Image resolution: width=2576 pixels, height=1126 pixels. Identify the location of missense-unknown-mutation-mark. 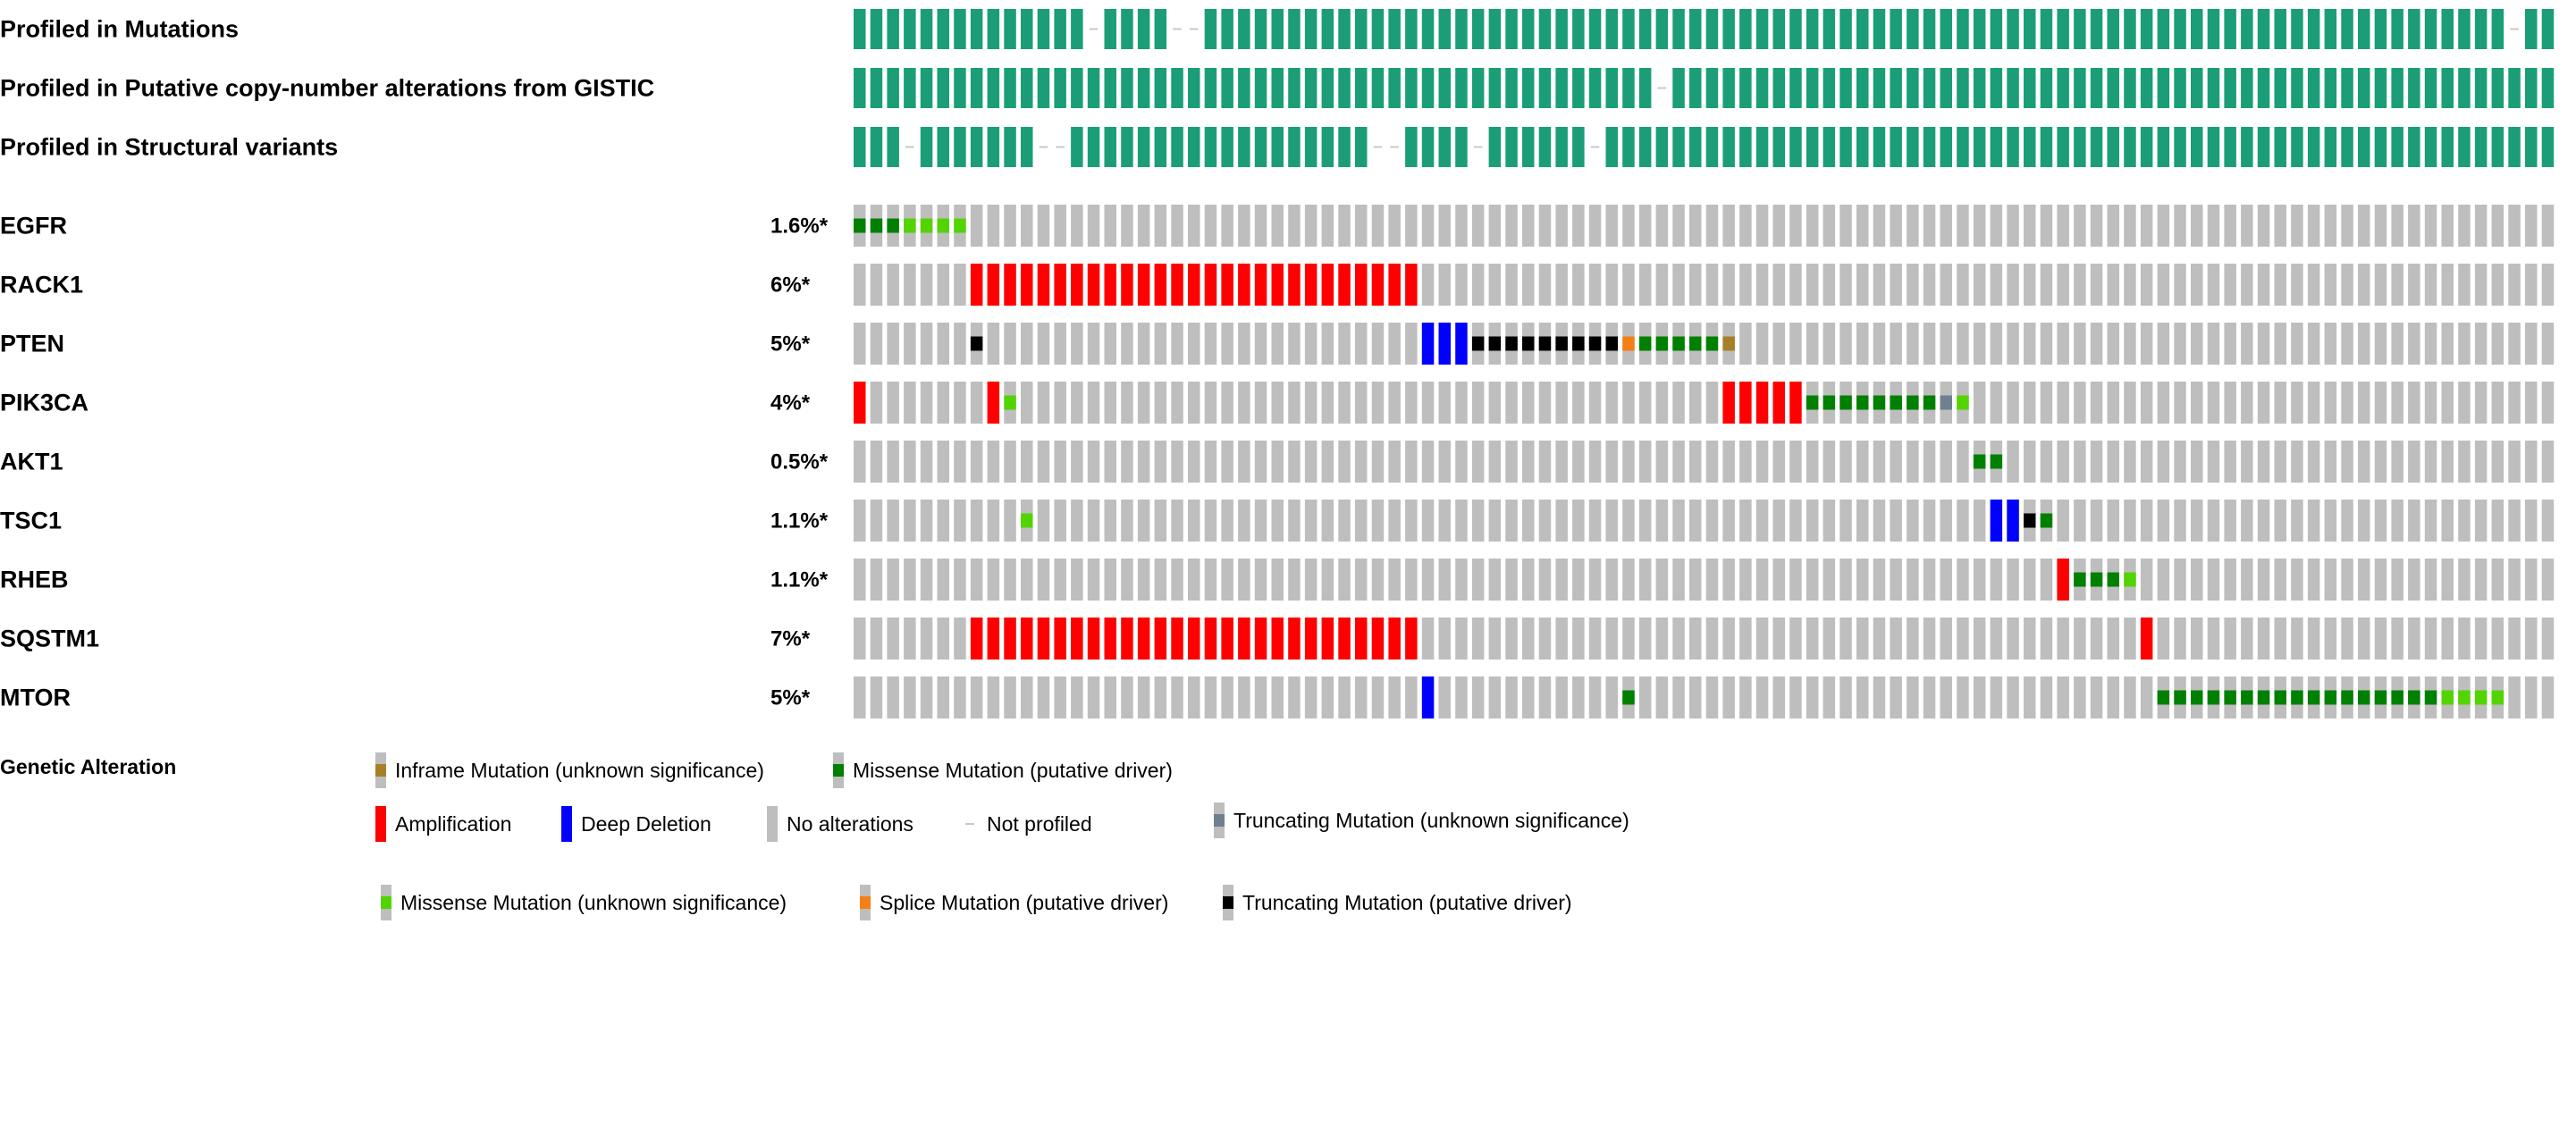
(910, 226).